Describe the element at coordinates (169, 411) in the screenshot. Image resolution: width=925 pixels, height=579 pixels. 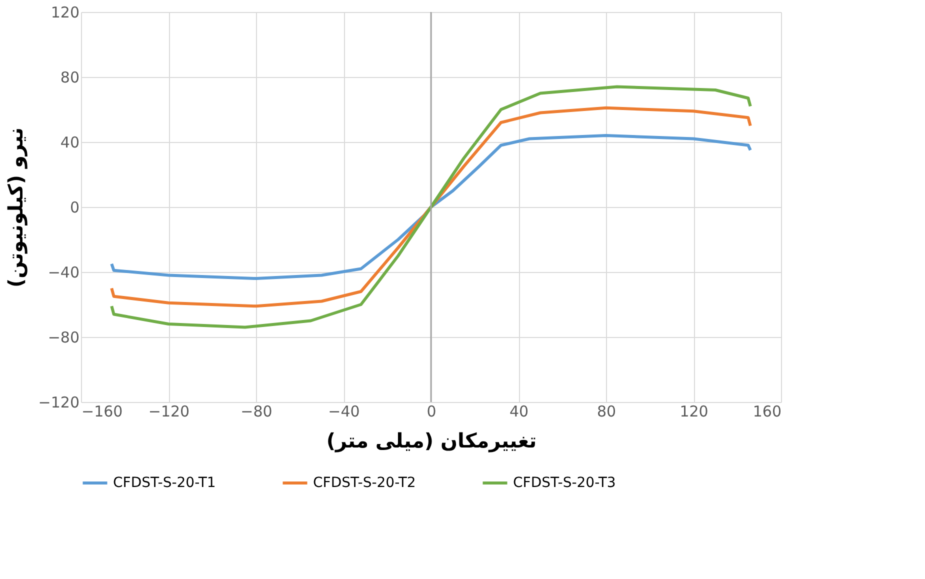
I see `x-tick-label: −120` at that location.